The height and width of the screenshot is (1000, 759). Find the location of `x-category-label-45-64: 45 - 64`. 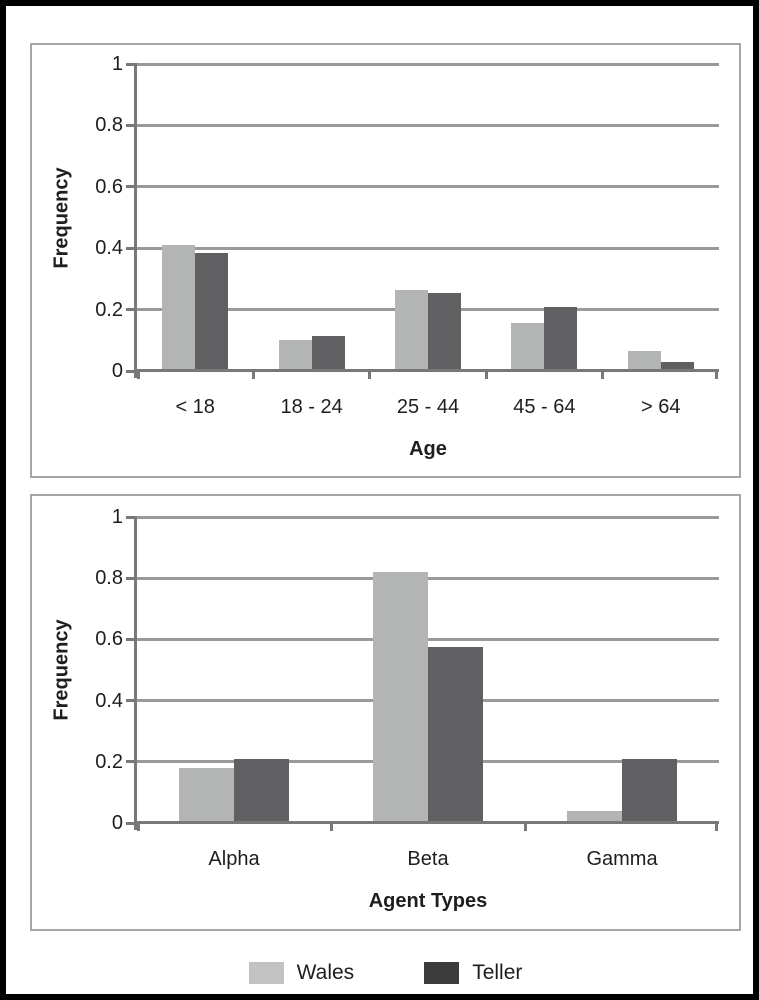

x-category-label-45-64: 45 - 64 is located at coordinates (544, 407).